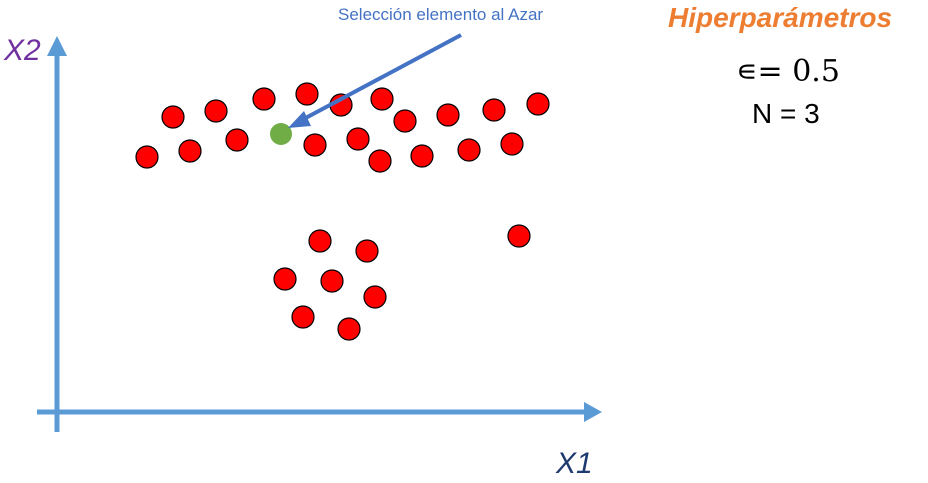 Image resolution: width=928 pixels, height=483 pixels. I want to click on x-axis-label: X1, so click(574, 463).